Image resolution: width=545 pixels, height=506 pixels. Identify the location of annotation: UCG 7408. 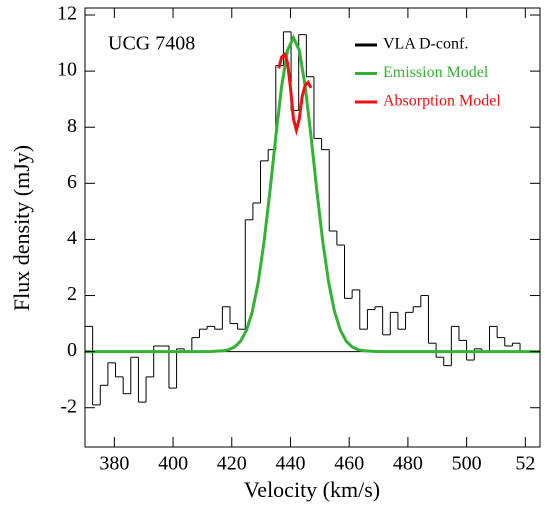
(151, 44).